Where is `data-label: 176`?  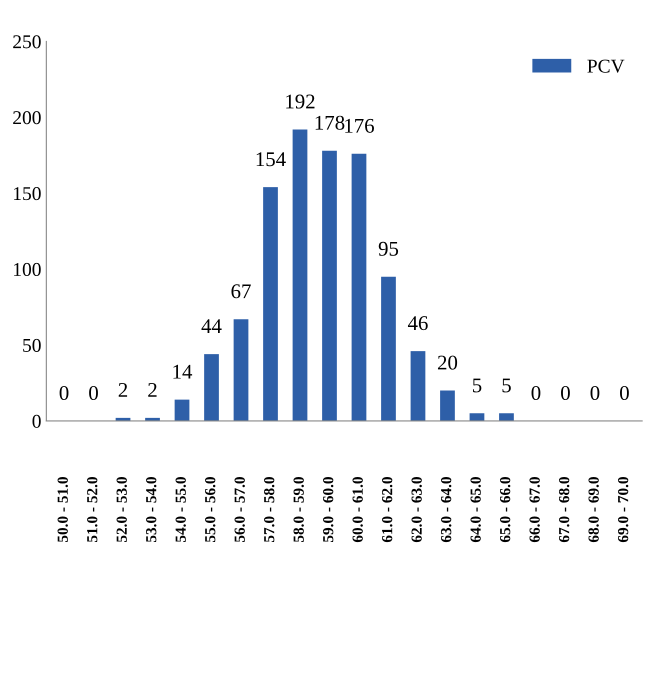 data-label: 176 is located at coordinates (359, 125).